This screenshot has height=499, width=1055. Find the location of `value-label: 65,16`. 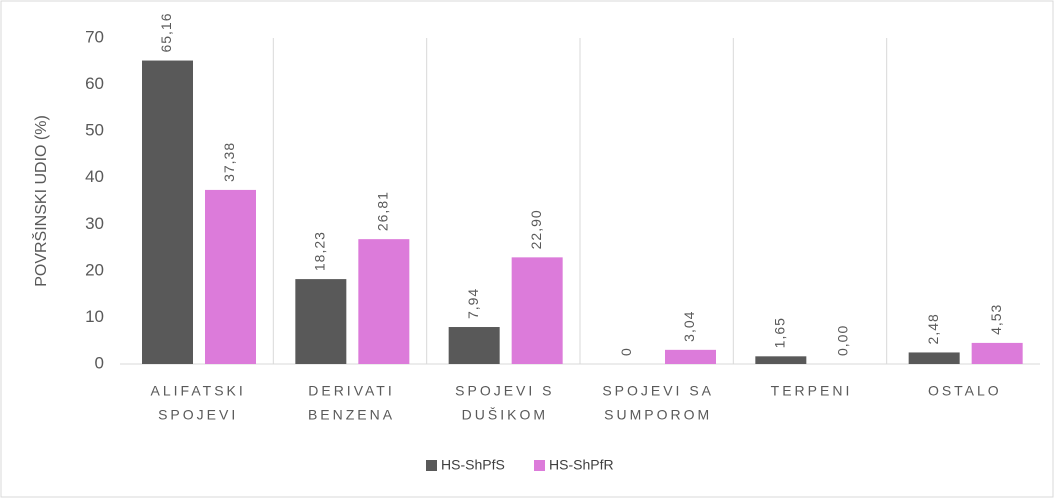

value-label: 65,16 is located at coordinates (166, 32).